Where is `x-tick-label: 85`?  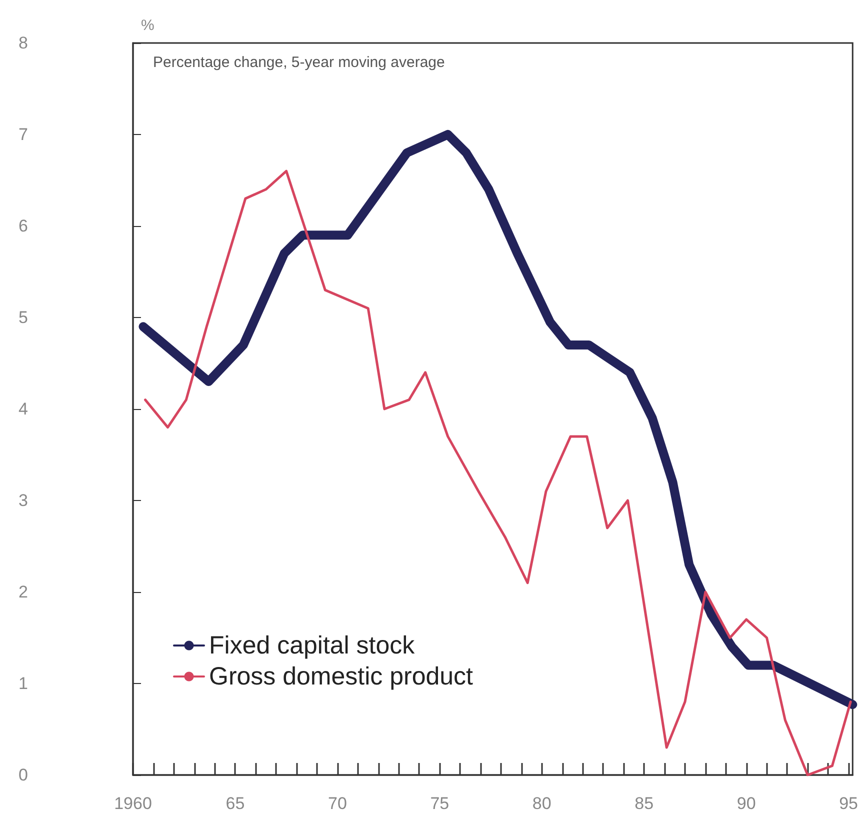 x-tick-label: 85 is located at coordinates (644, 803).